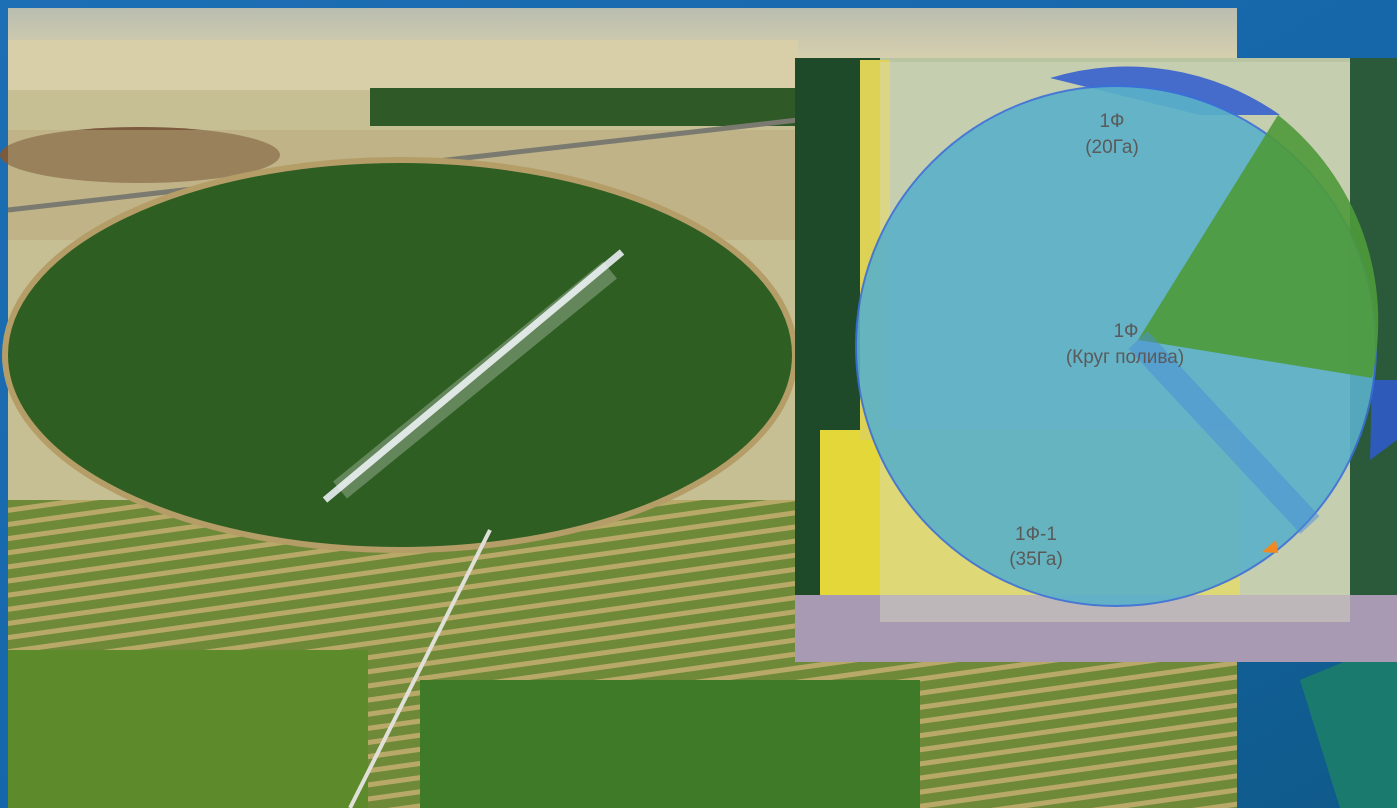 The image size is (1397, 808). What do you see at coordinates (1036, 534) in the screenshot?
I see `label: 1Ф-1` at bounding box center [1036, 534].